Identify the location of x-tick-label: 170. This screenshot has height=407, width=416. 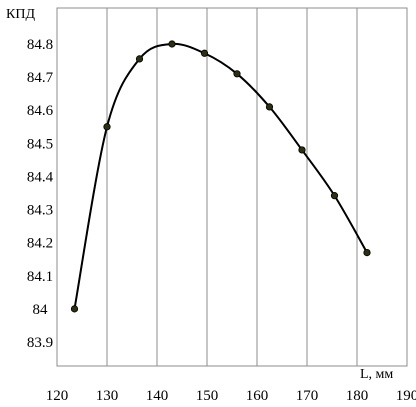
(307, 396).